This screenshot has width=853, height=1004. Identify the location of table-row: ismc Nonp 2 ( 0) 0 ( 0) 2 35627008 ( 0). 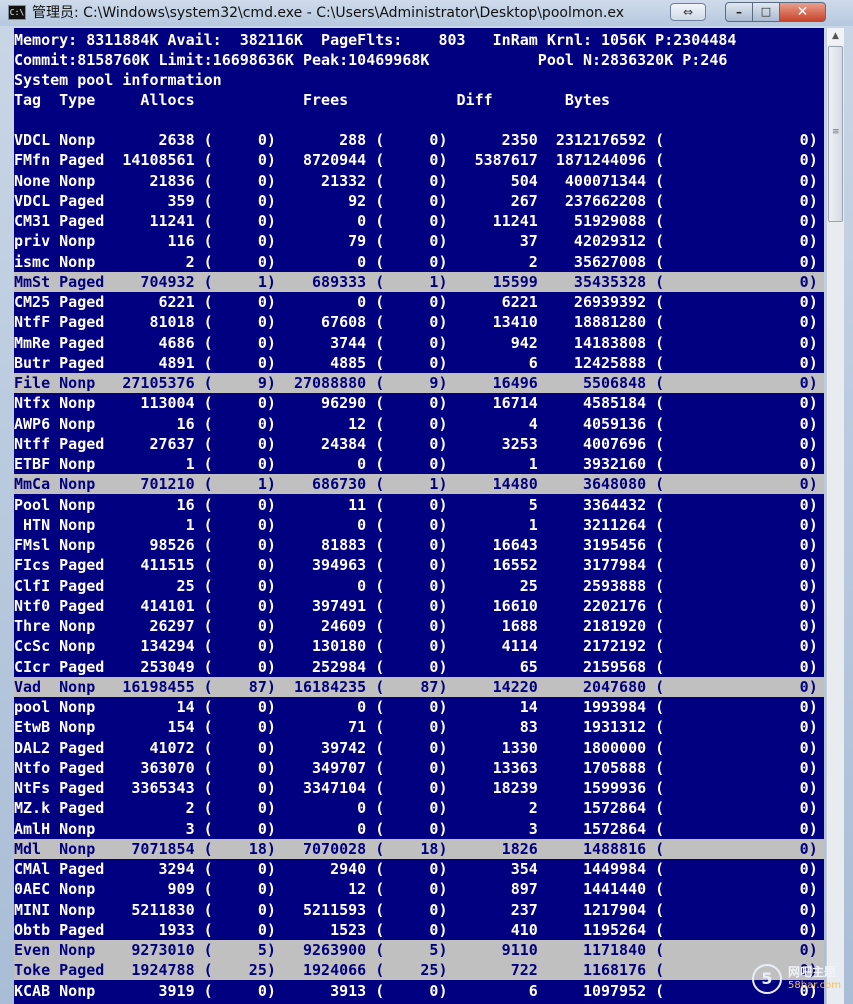
(416, 261).